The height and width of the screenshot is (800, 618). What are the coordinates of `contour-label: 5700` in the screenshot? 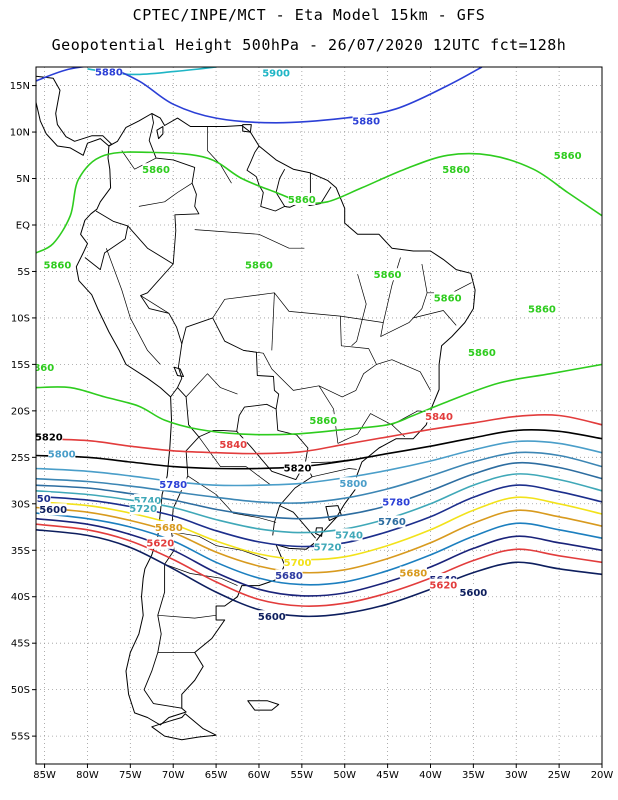 It's located at (298, 563).